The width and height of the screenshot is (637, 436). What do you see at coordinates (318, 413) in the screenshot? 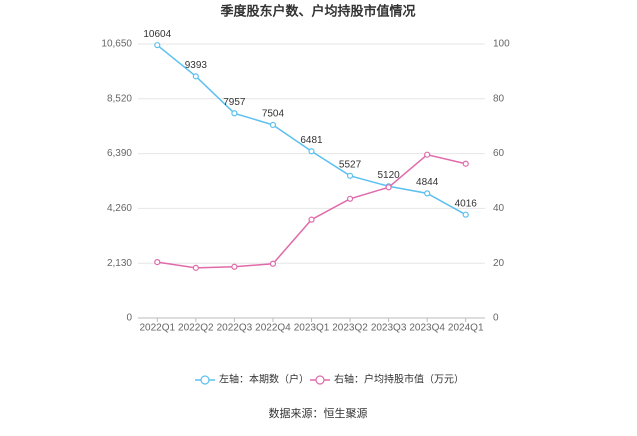
I see `source: 数据来源：恒生聚源` at bounding box center [318, 413].